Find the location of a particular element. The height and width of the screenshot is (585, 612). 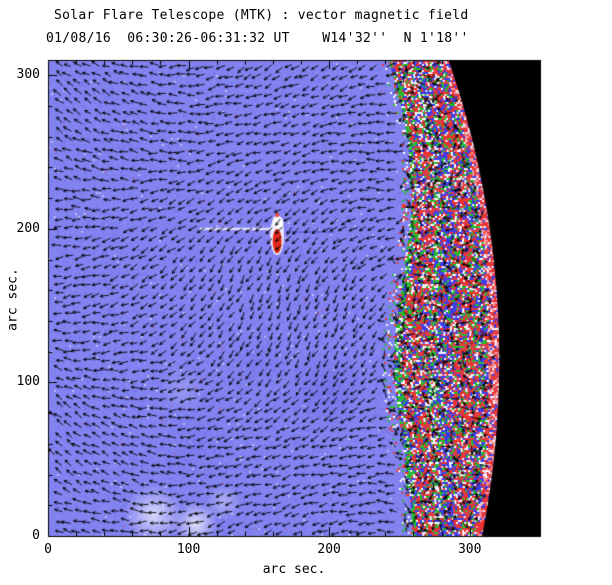

y-tick-label: 0 is located at coordinates (36, 535).